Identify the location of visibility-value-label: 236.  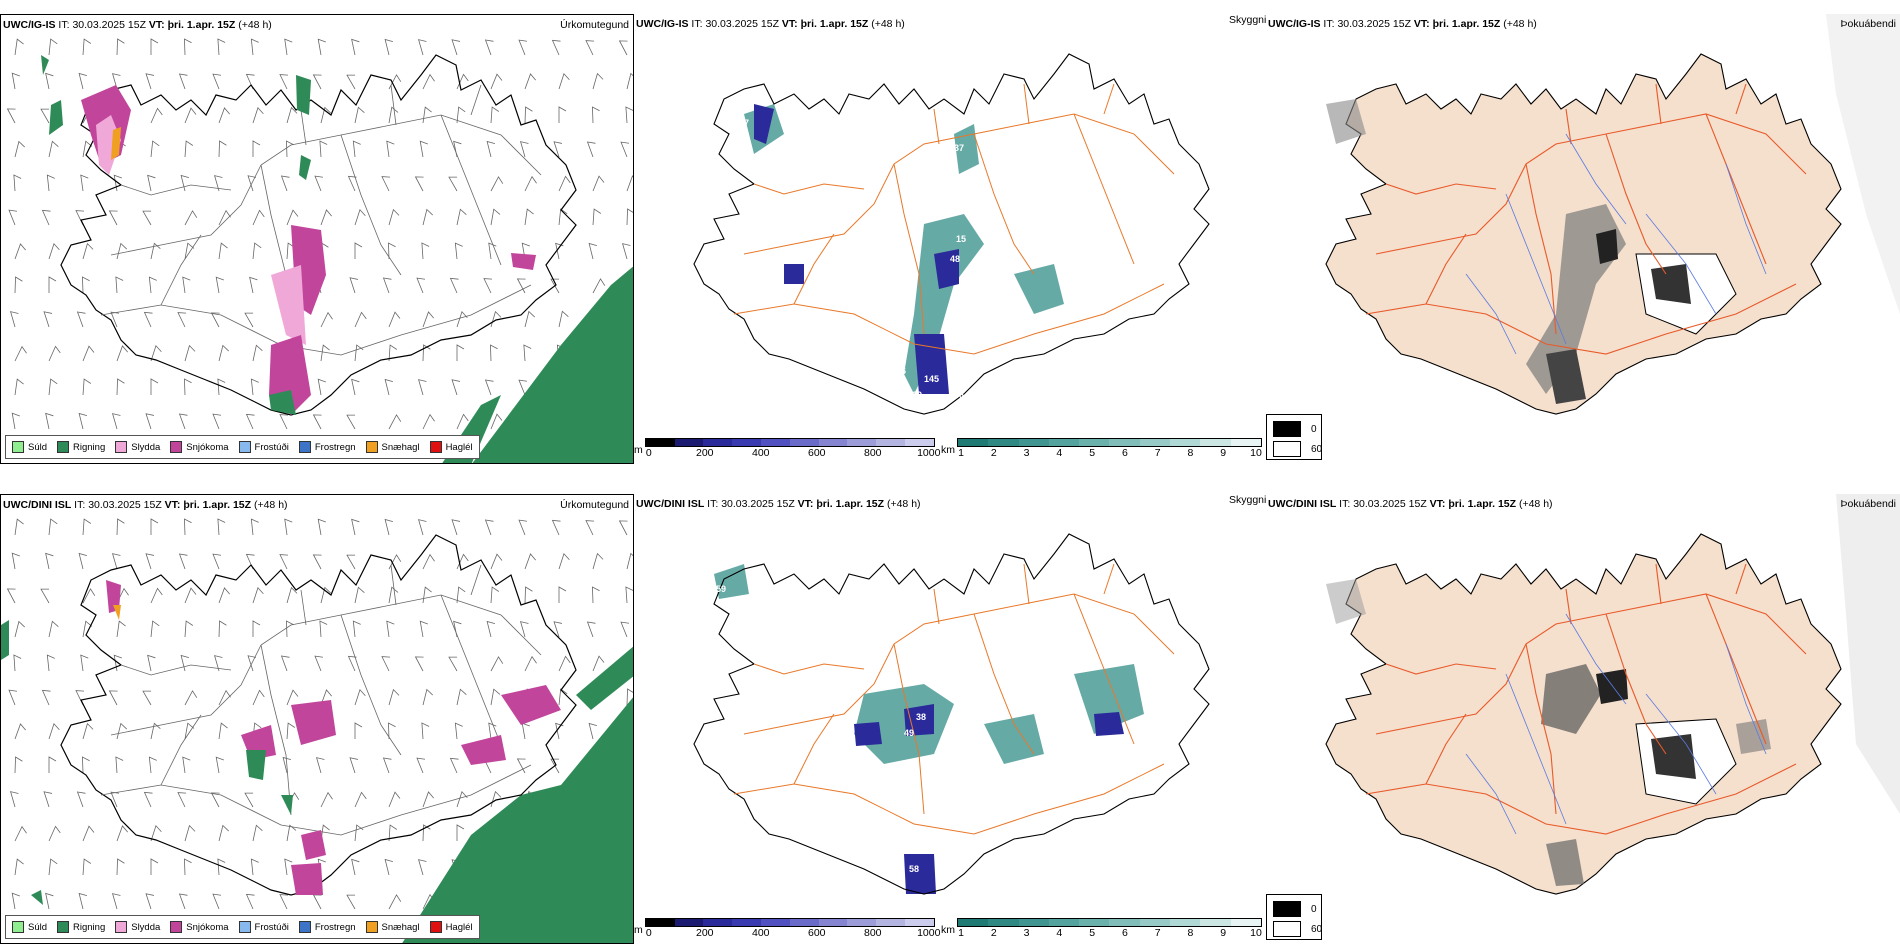
(899, 347).